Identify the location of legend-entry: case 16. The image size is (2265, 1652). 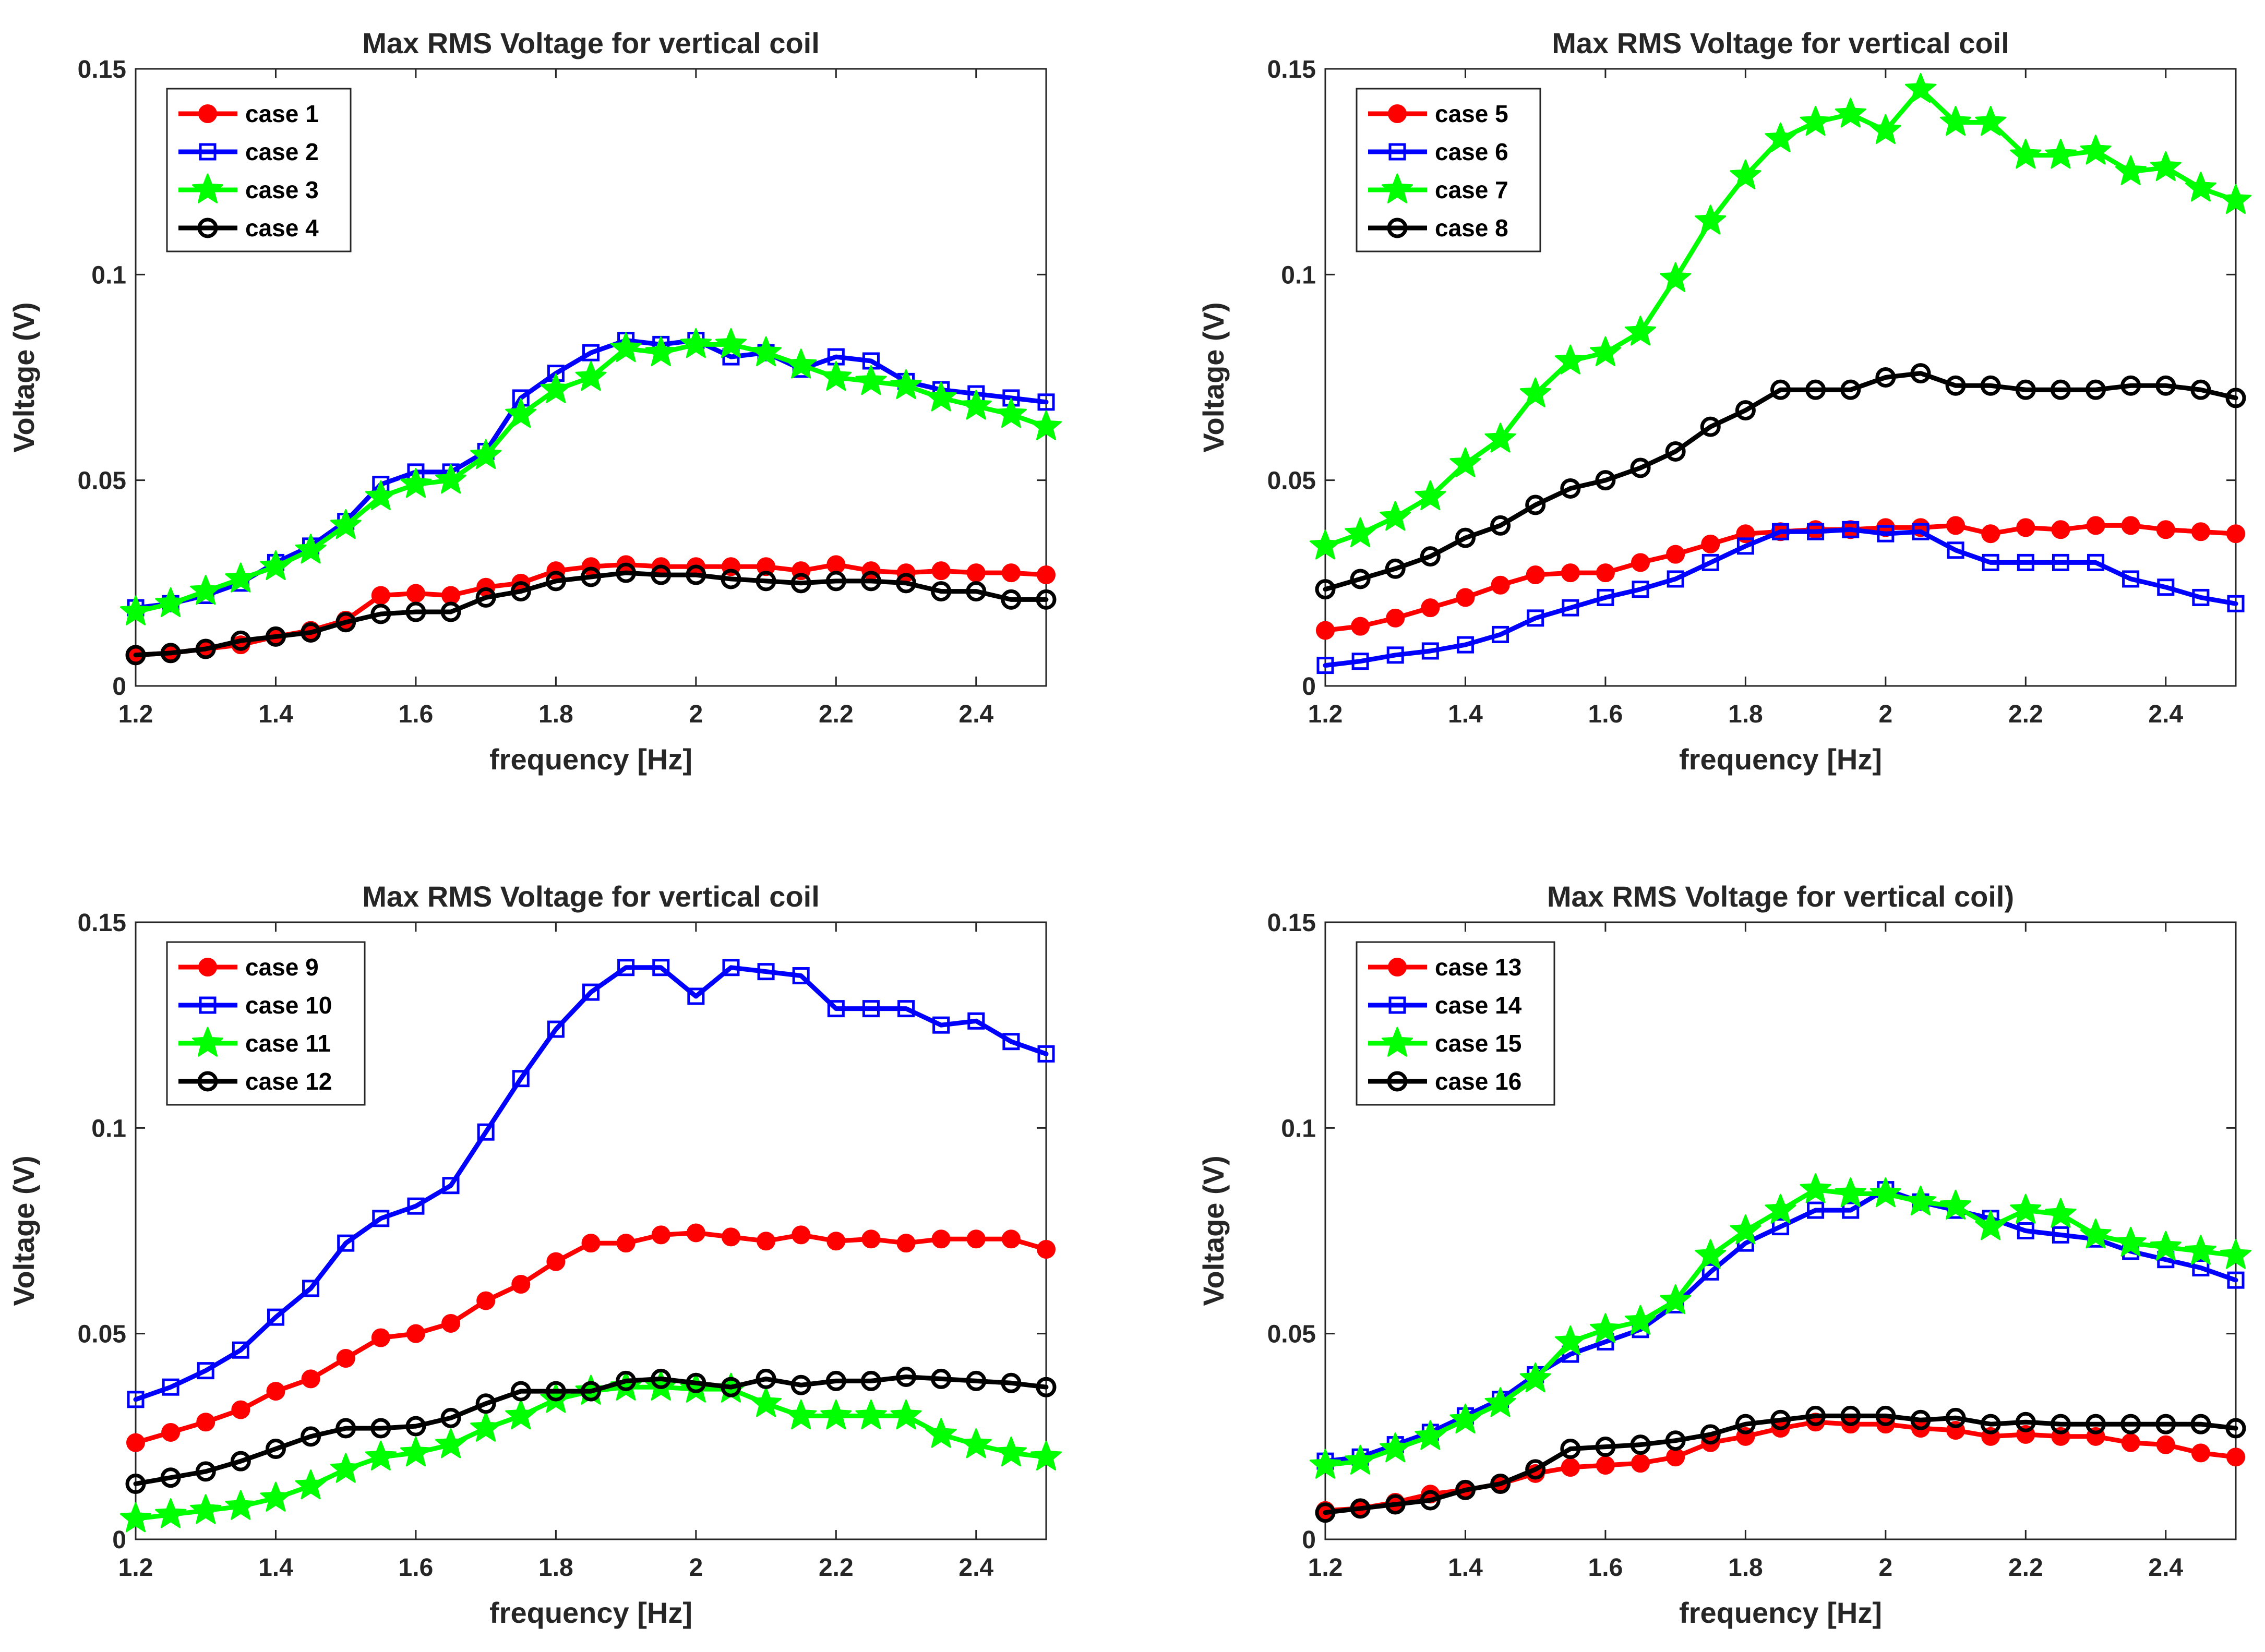
(1444, 1081).